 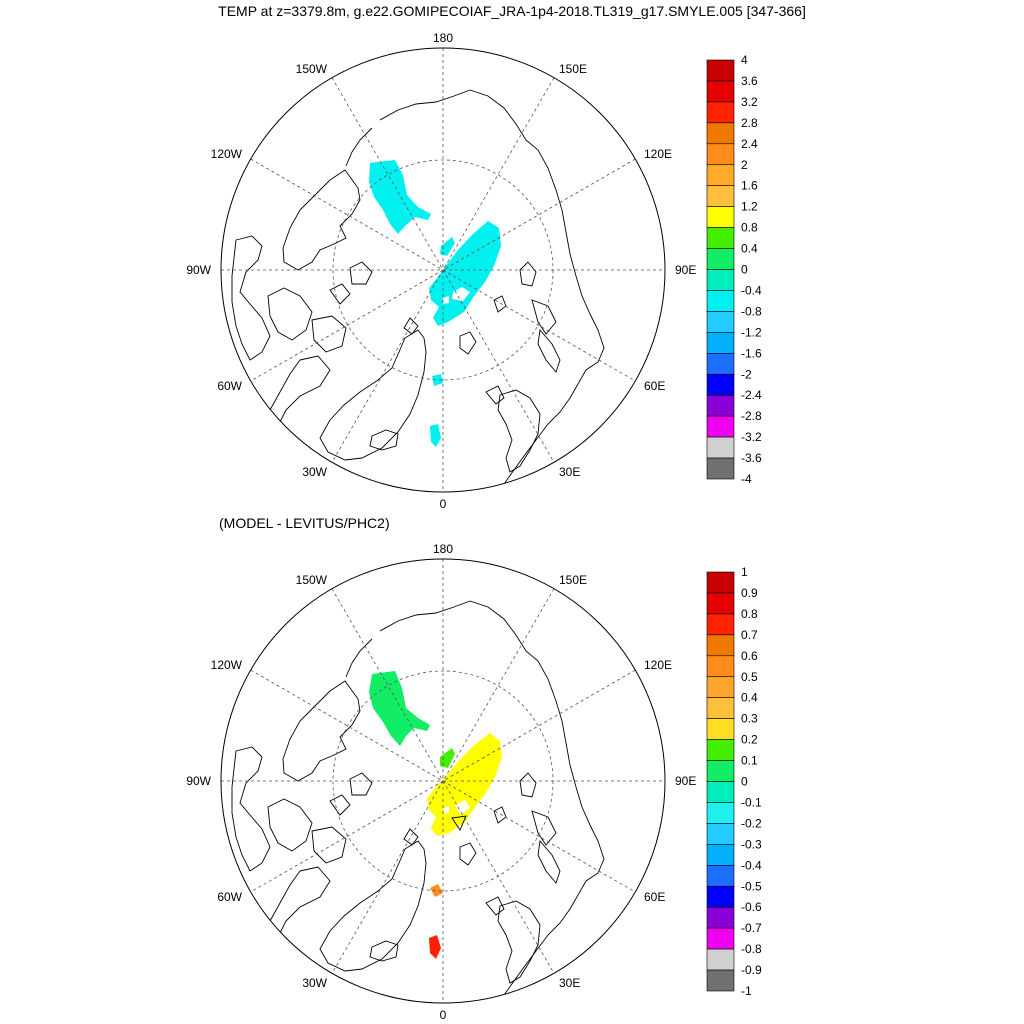 I want to click on colorbar-label: -0.3, so click(x=751, y=844).